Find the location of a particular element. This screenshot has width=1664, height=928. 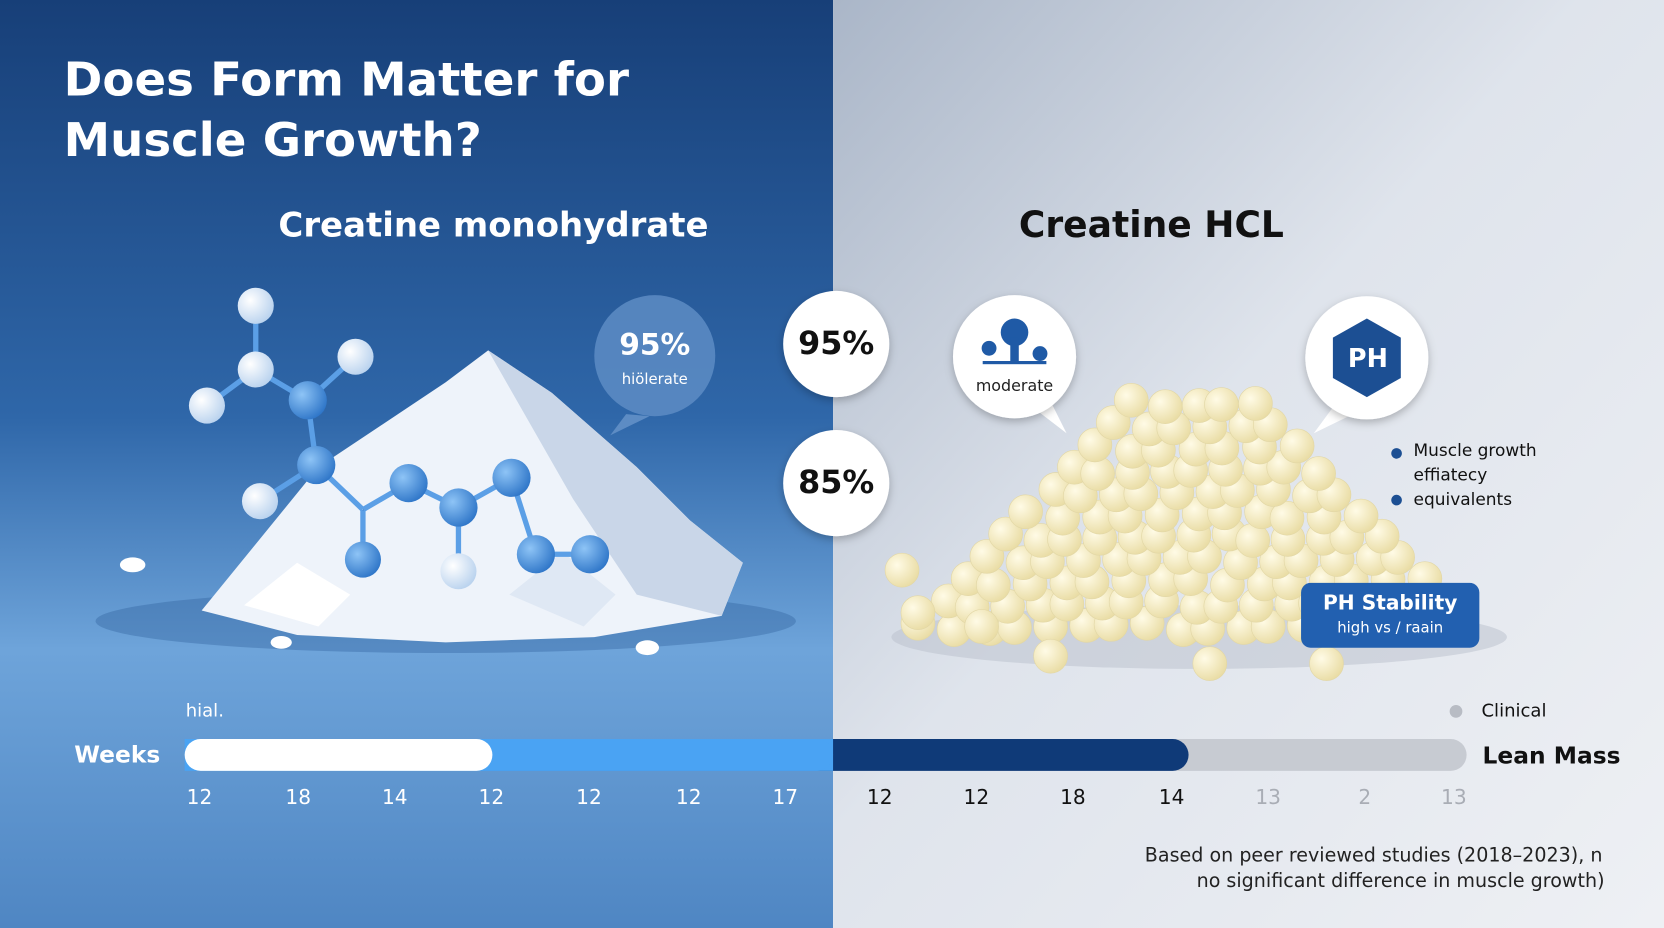

ph-icon-bubble: PH is located at coordinates (1367, 365).